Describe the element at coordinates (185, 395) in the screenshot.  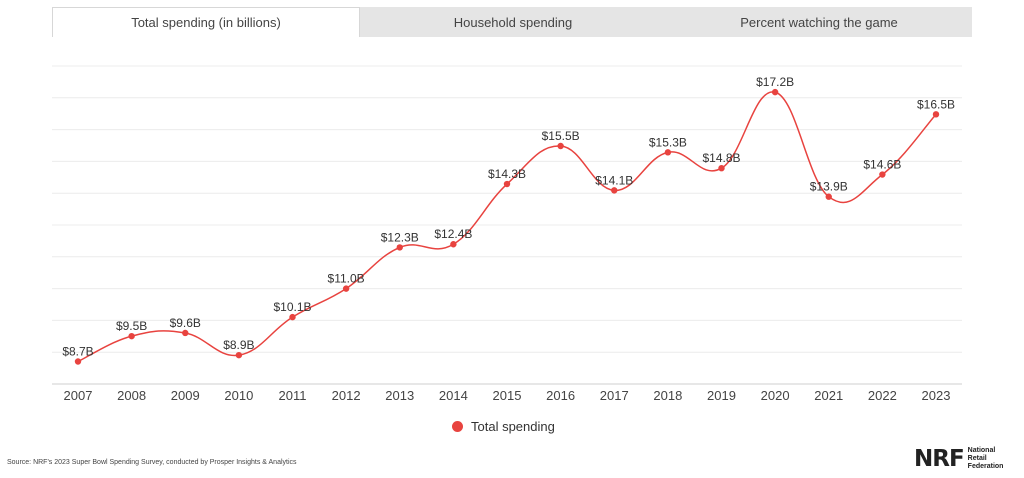
I see `x-tick-label-2009: 2009` at that location.